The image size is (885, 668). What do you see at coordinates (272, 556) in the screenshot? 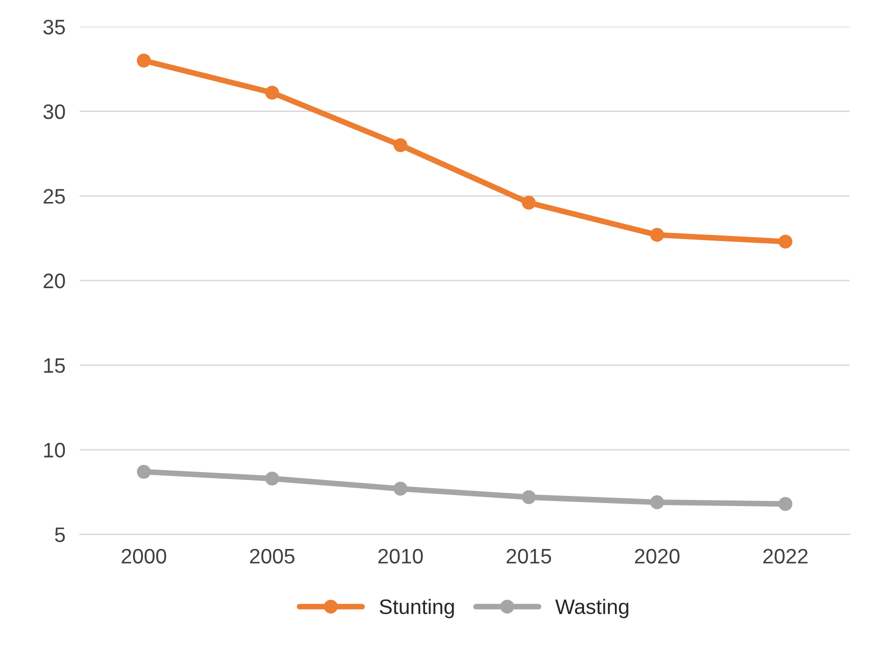
I see `x-tick-label: 2005` at bounding box center [272, 556].